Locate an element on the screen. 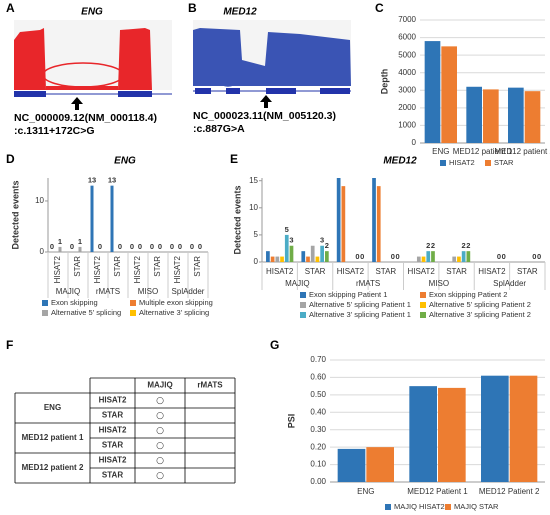 The width and height of the screenshot is (550, 515). sashimi-title: MED12 is located at coordinates (240, 12).